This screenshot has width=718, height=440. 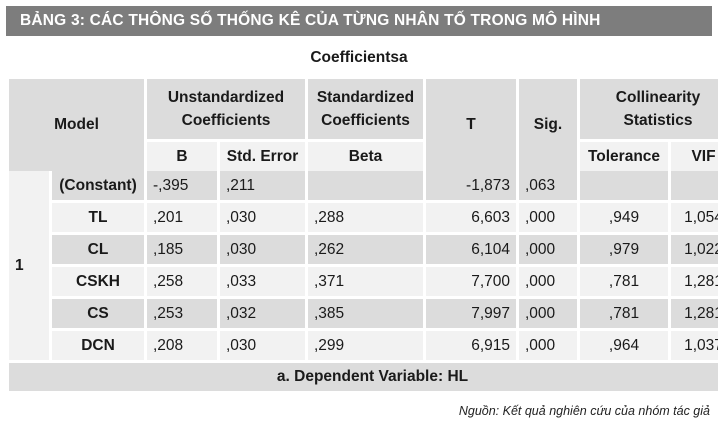 I want to click on table-row: TL ,201 ,030 ,288 6,603 ,000 ,949 1,054, so click(x=363, y=217).